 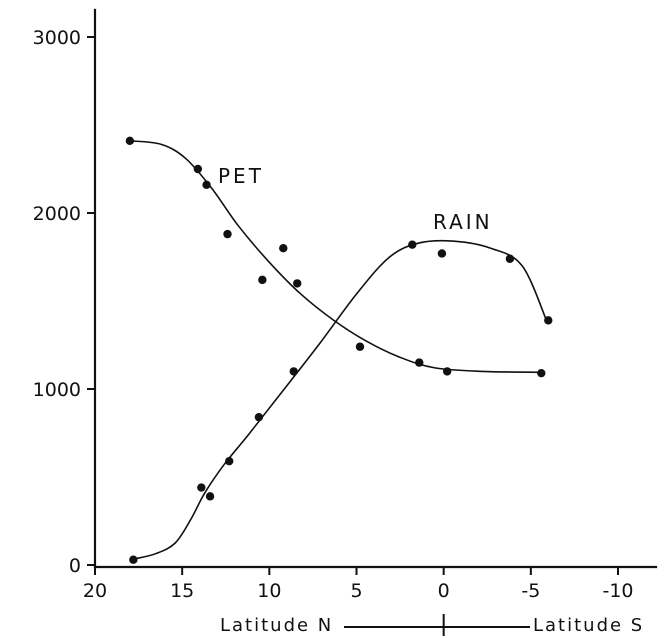 I want to click on x-axis-tick-label: 0, so click(x=444, y=591).